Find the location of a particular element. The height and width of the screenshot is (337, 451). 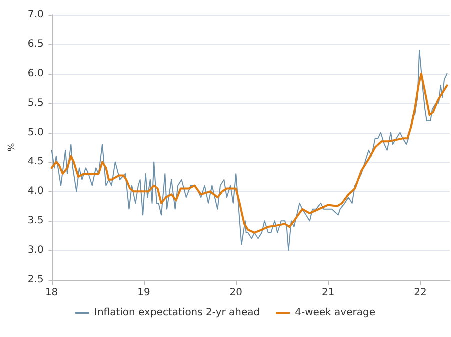

y-tick-label: 6.0 is located at coordinates (36, 74).